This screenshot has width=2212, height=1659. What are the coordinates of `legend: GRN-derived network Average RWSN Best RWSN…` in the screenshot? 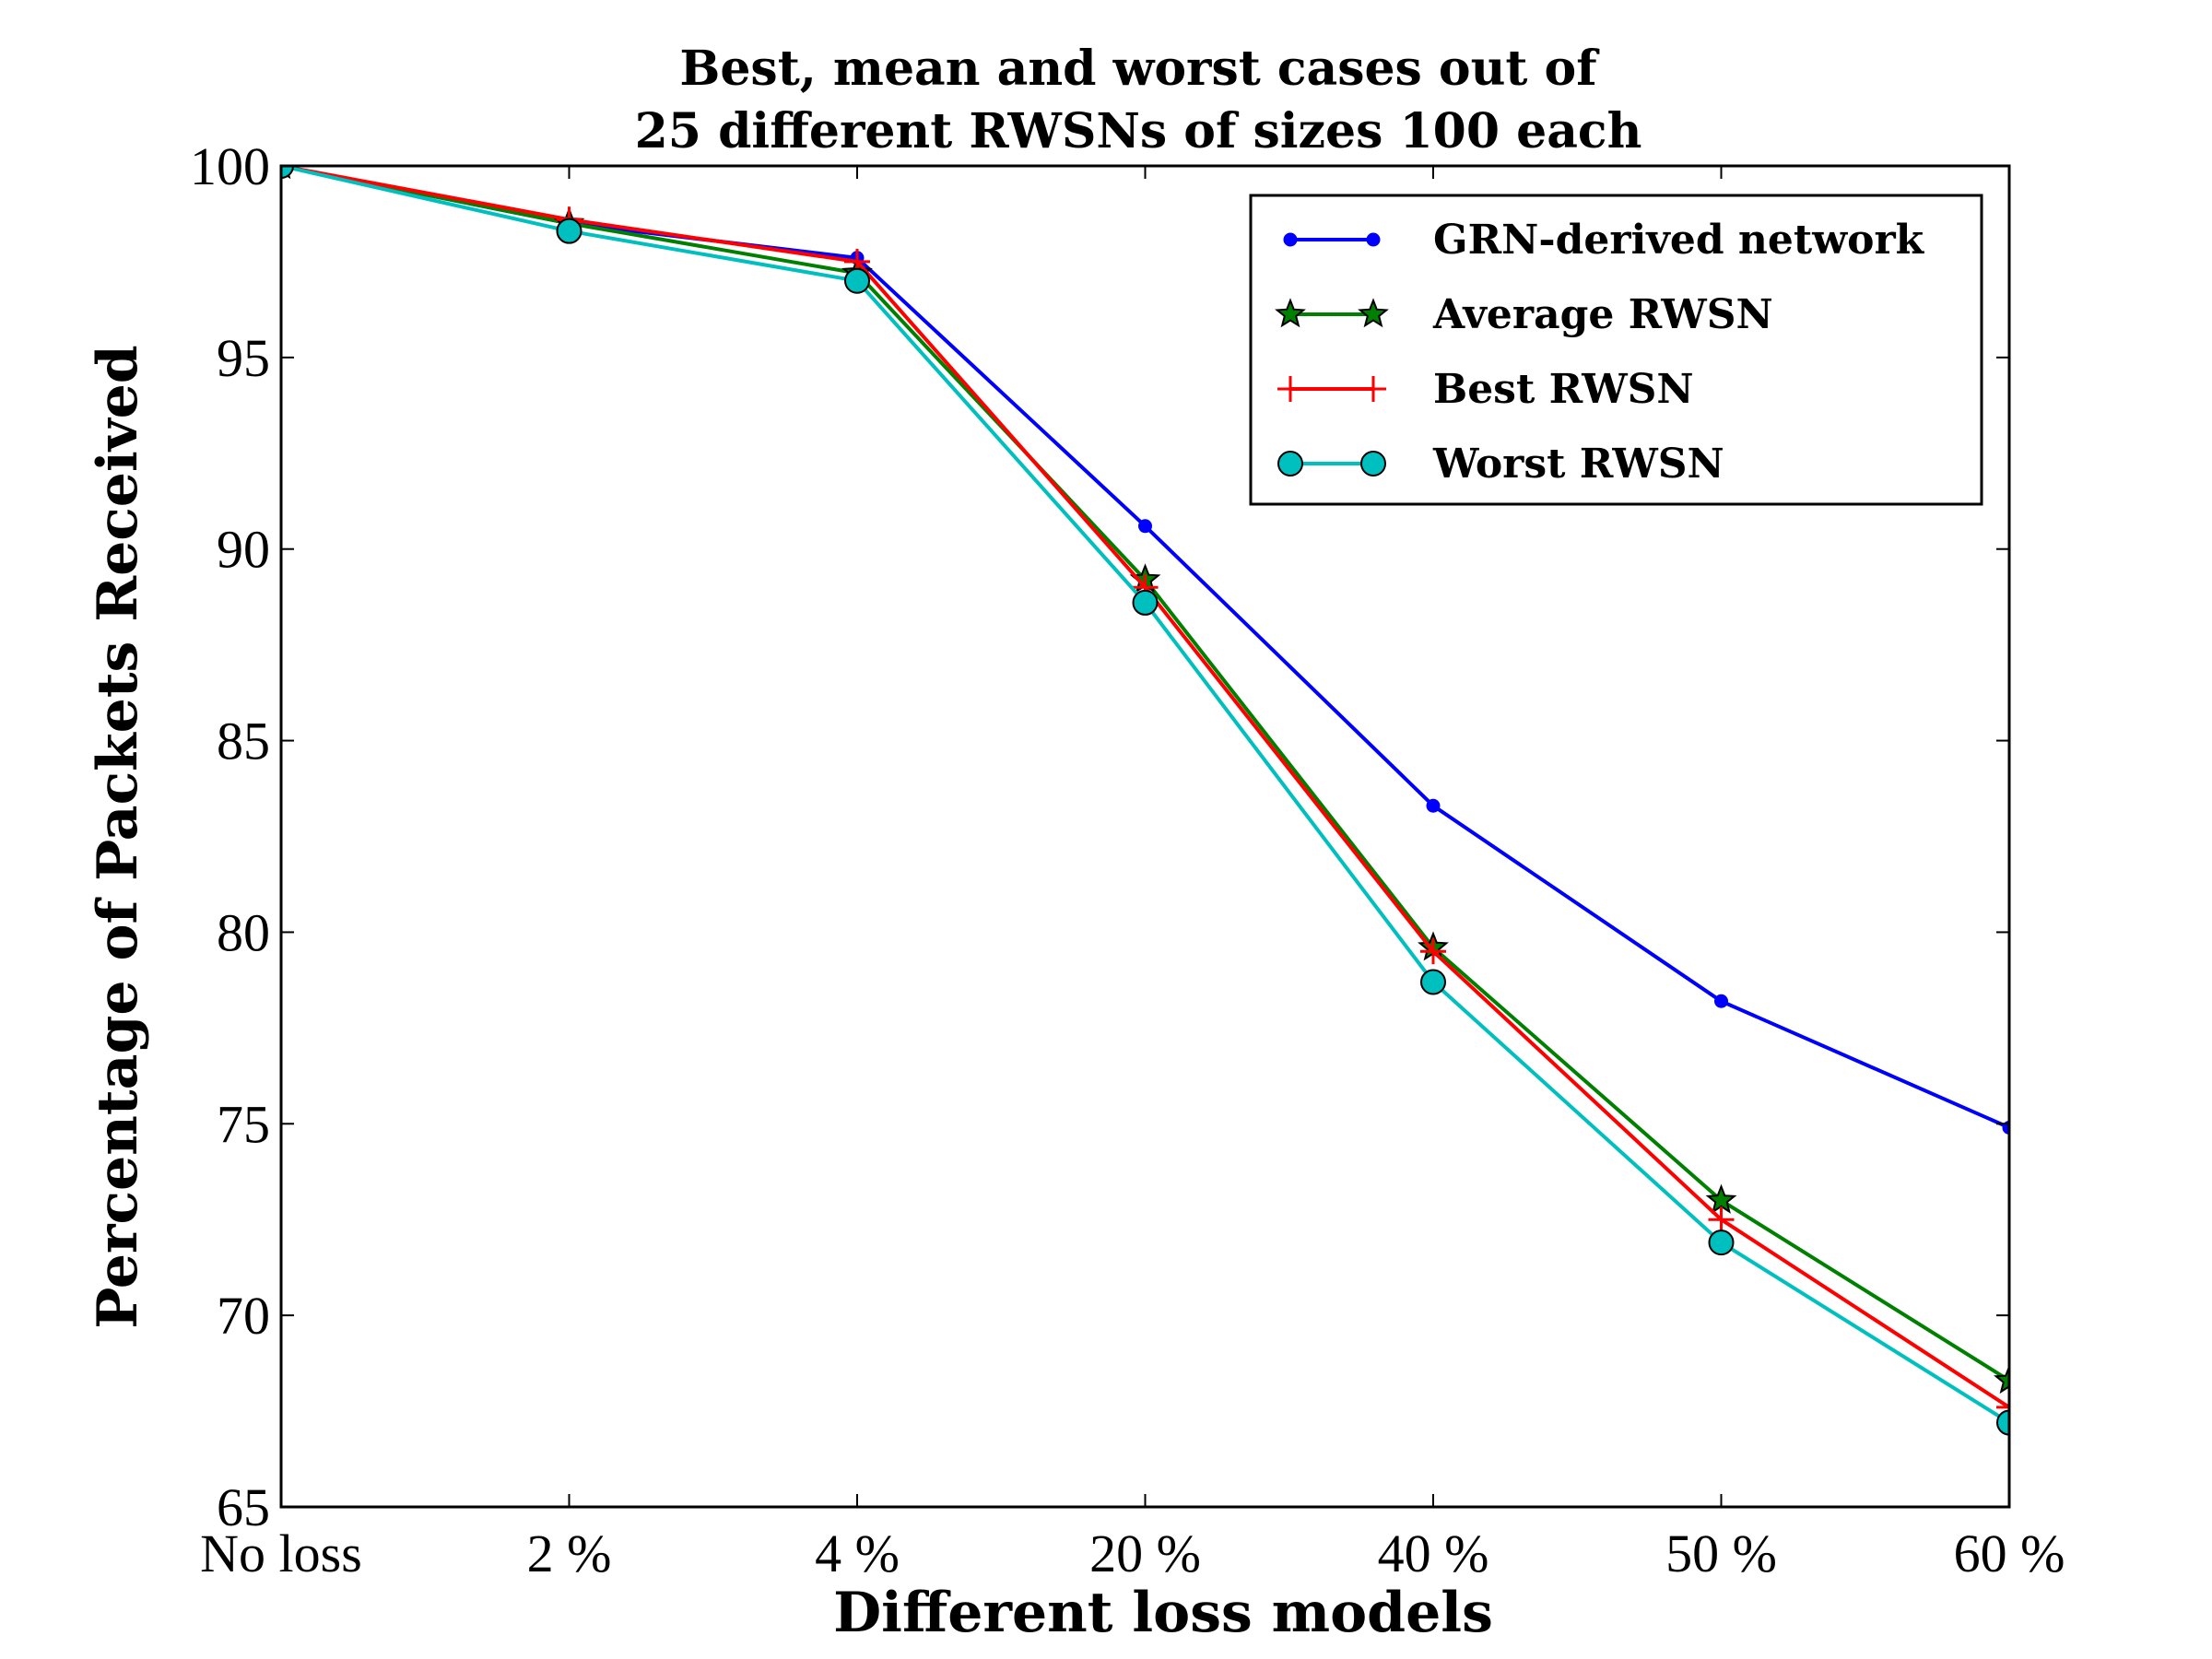 It's located at (1616, 350).